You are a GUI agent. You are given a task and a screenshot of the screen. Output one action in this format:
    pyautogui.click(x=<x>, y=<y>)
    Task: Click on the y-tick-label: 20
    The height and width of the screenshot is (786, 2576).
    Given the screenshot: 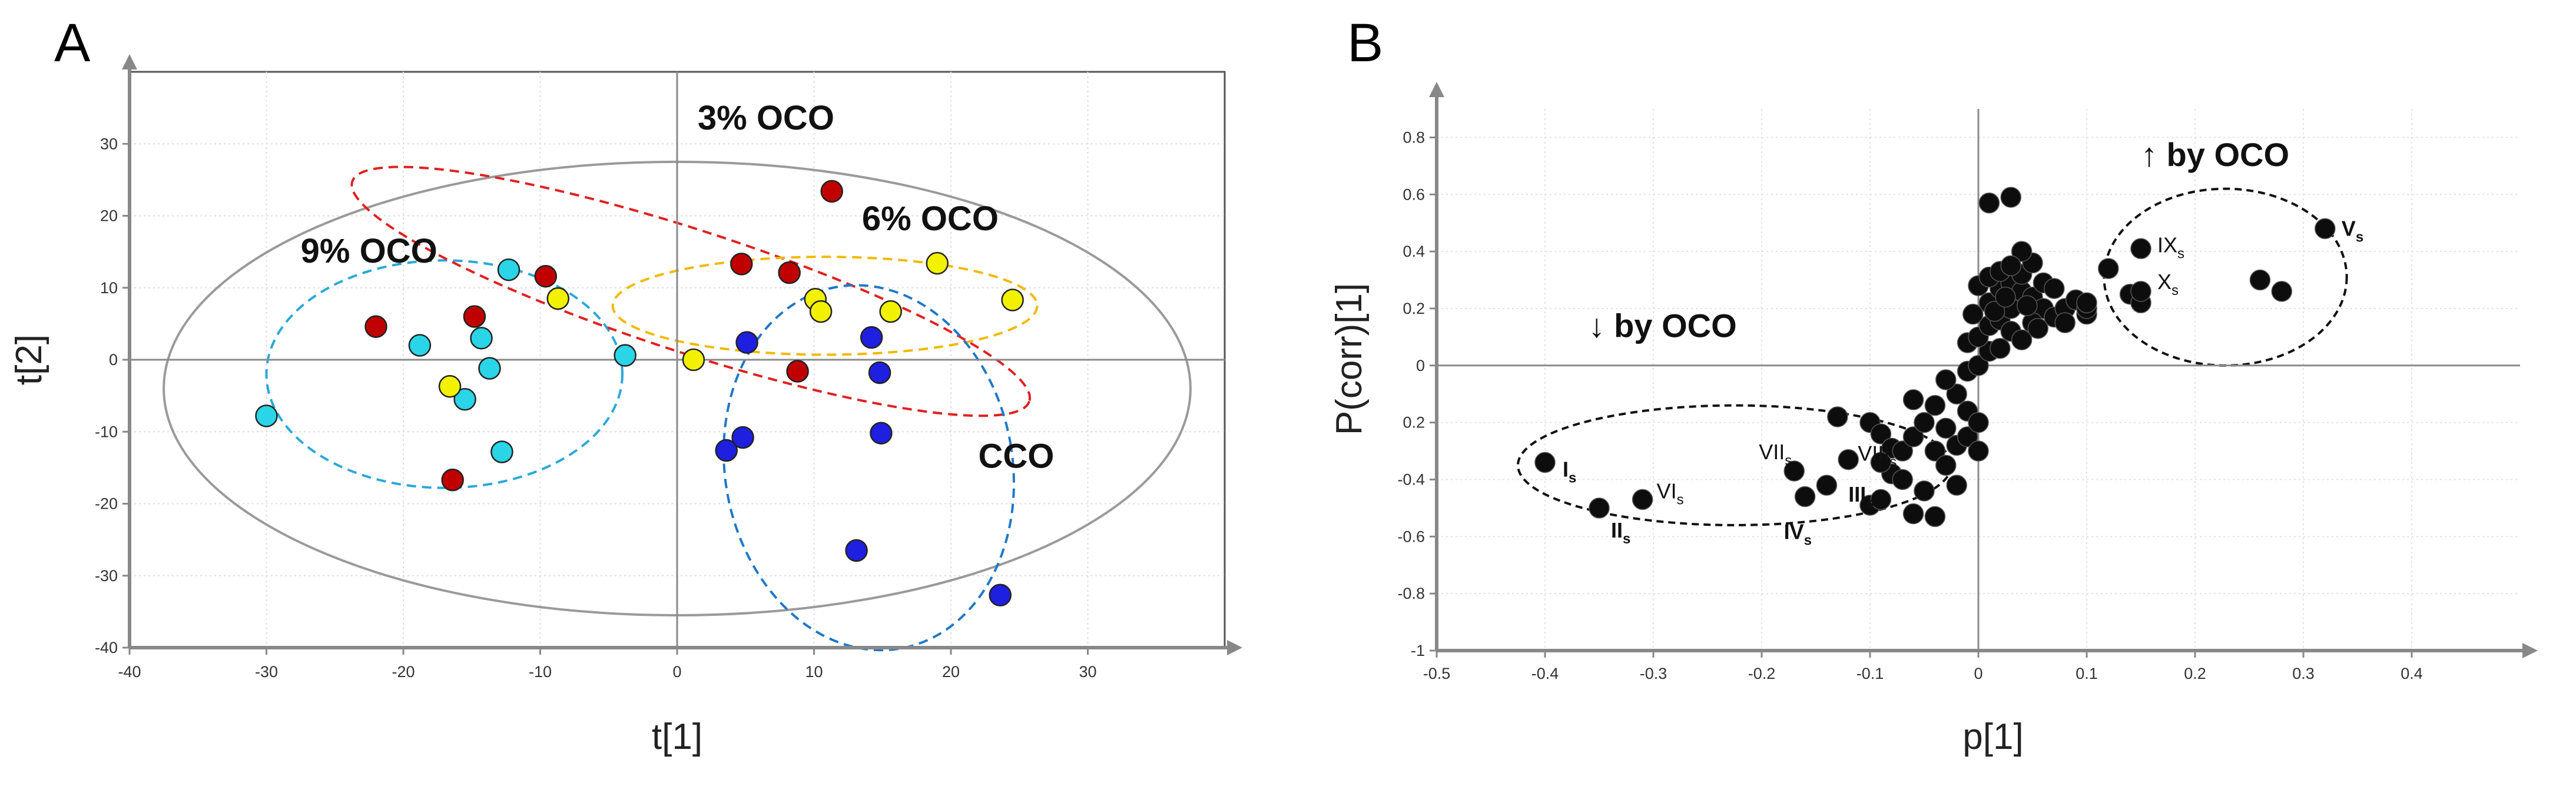 What is the action you would take?
    pyautogui.click(x=109, y=216)
    